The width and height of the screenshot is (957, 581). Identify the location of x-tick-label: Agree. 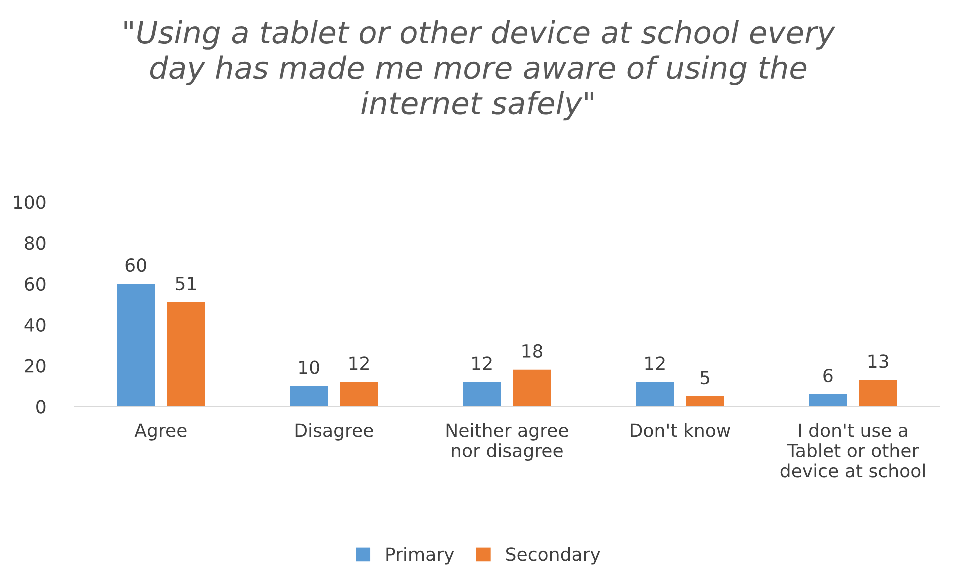
(160, 432).